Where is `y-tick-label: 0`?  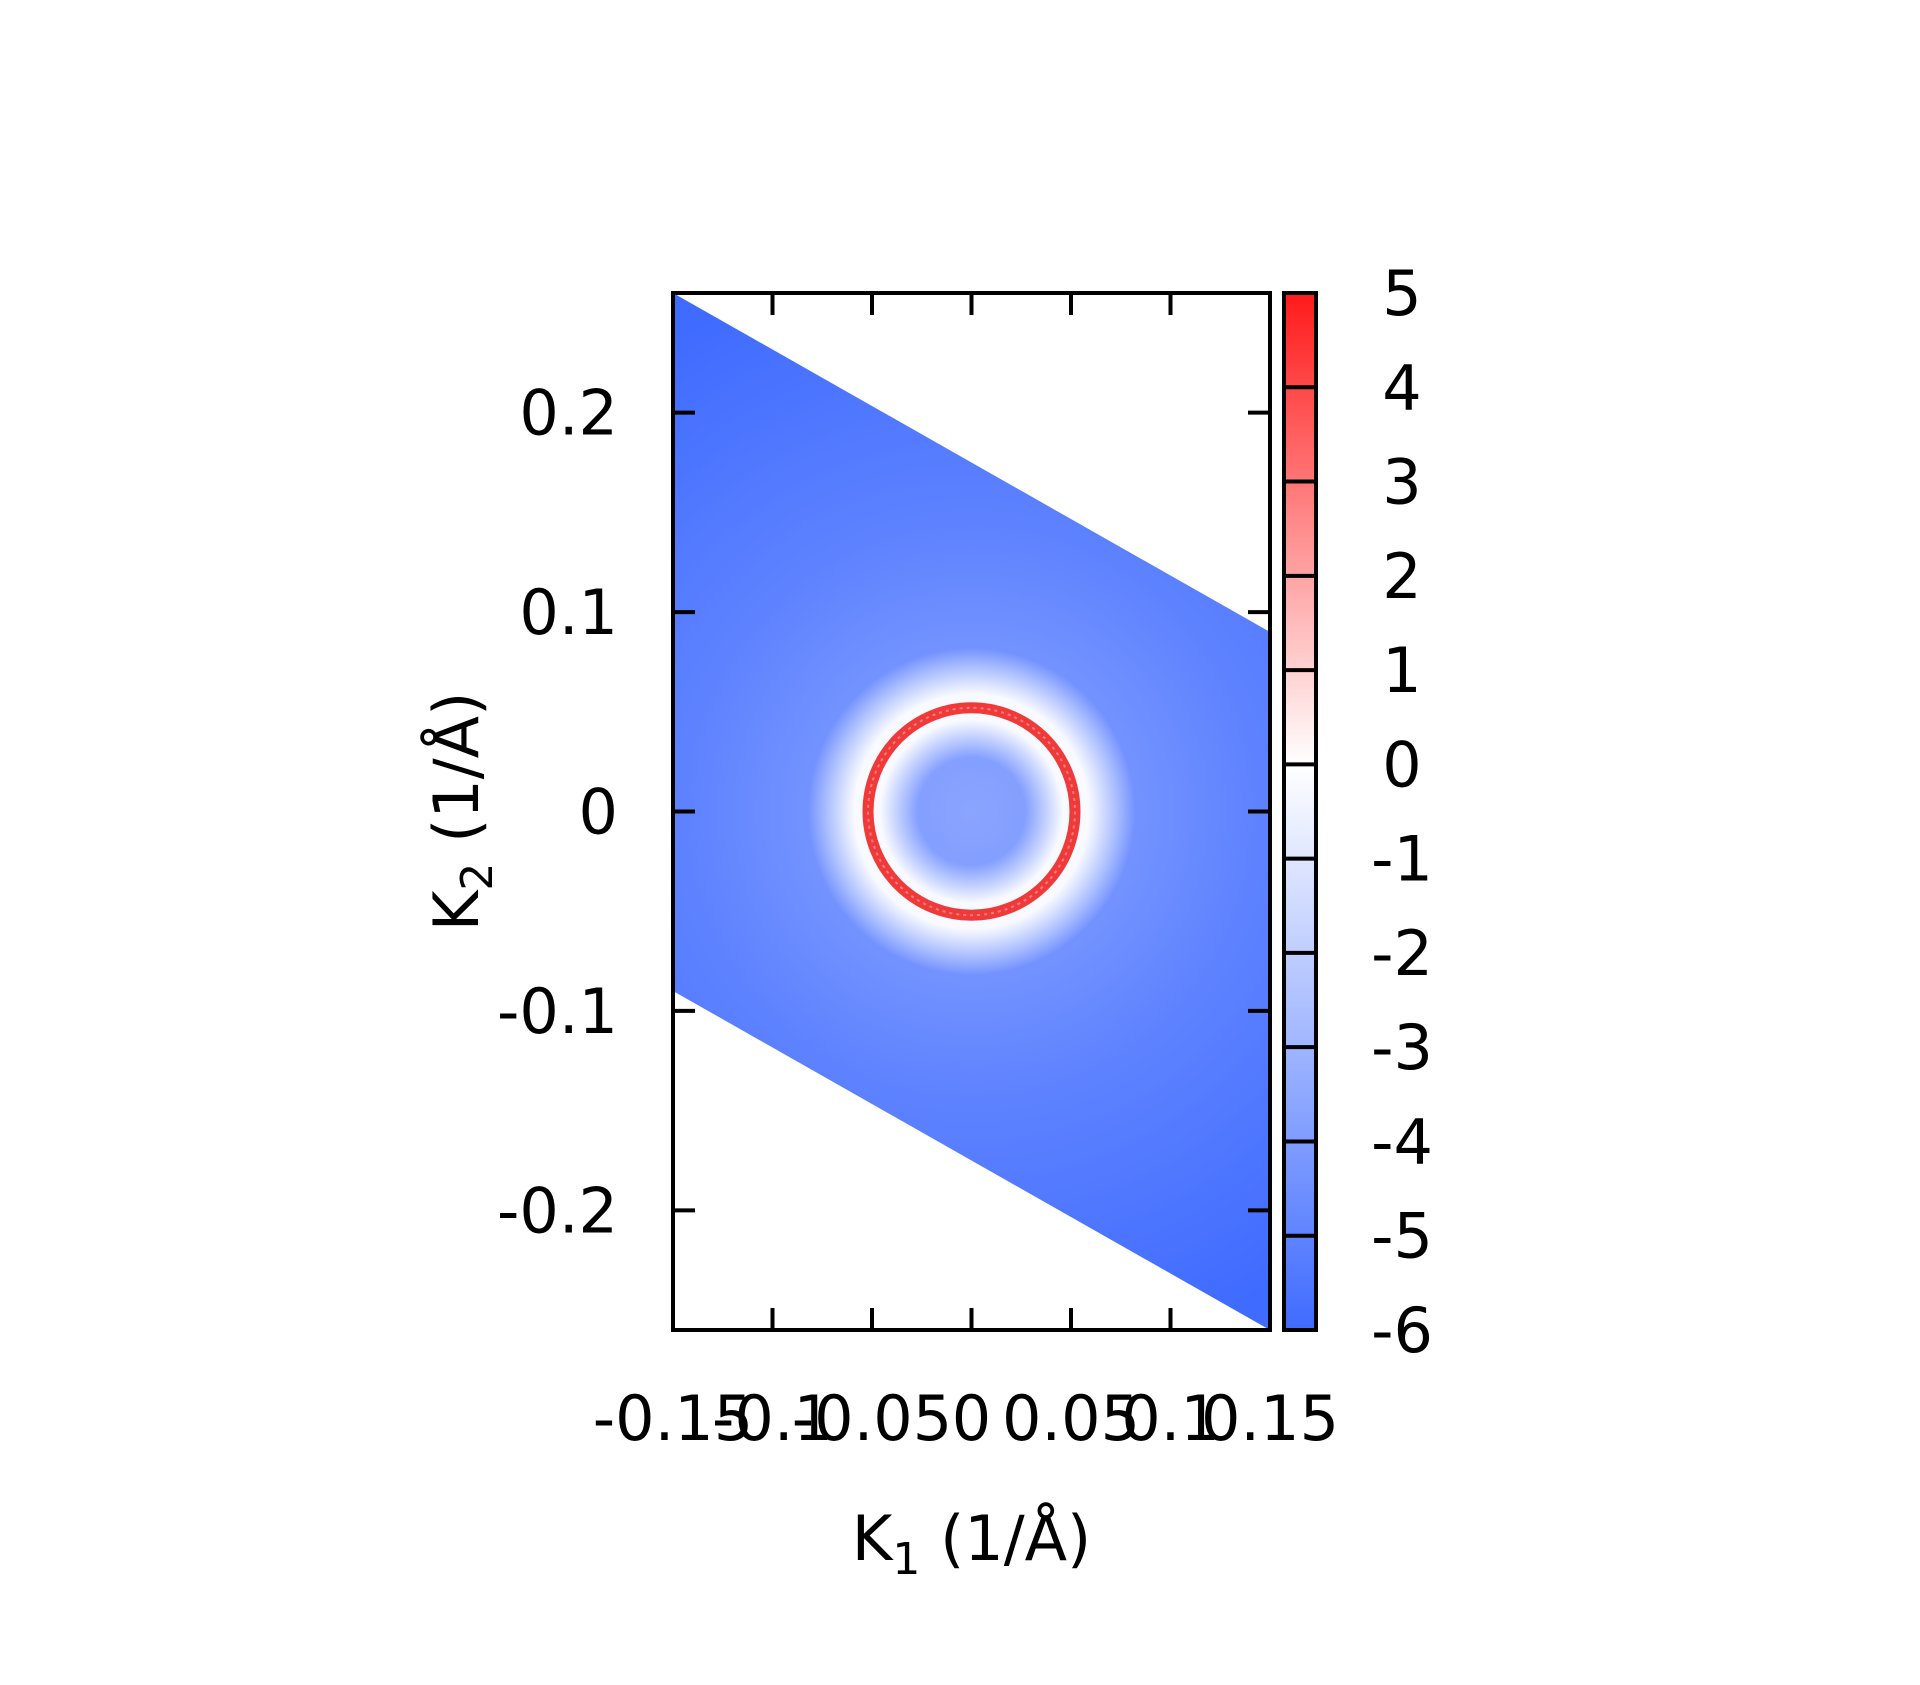 y-tick-label: 0 is located at coordinates (598, 812).